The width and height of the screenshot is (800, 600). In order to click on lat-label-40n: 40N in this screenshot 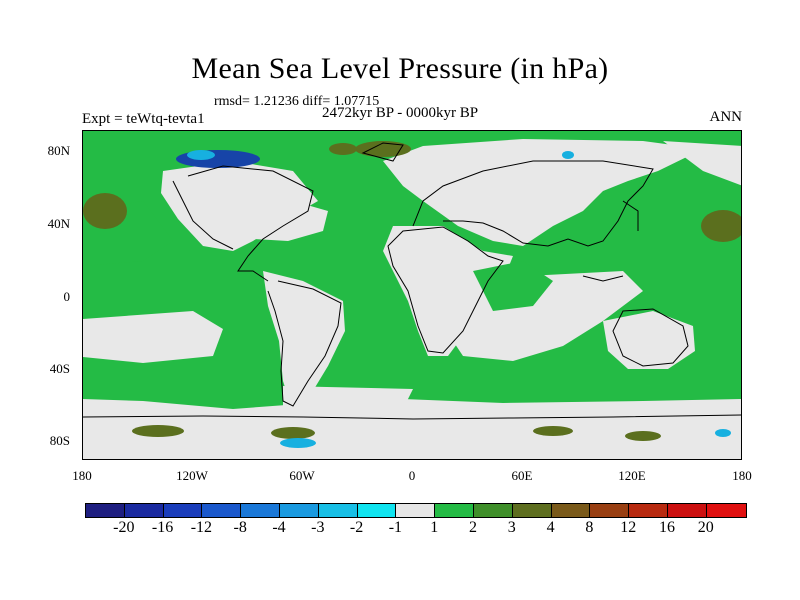, I will do `click(58, 223)`.